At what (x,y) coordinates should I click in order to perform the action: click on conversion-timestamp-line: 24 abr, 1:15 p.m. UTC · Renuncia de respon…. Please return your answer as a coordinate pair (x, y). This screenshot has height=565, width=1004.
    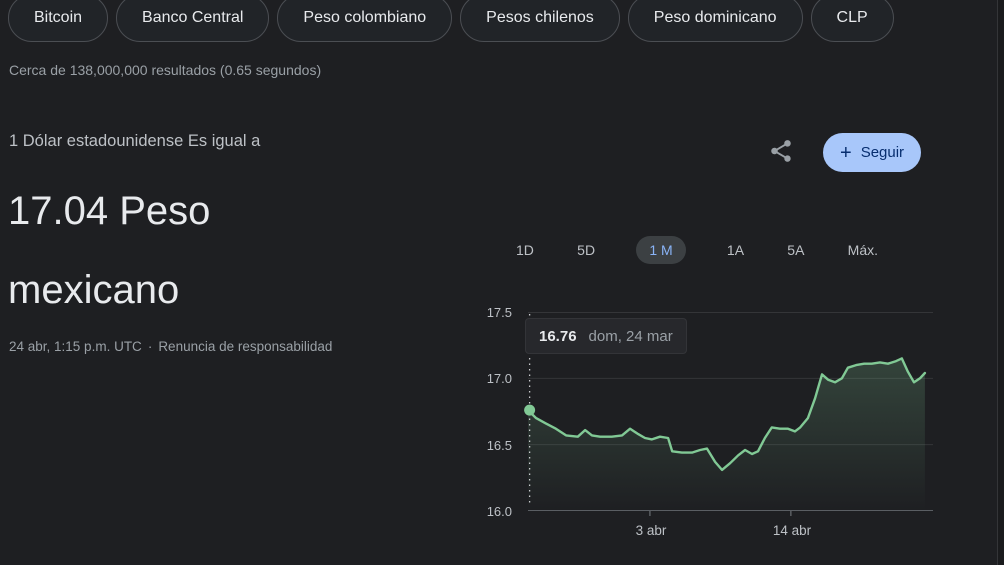
    Looking at the image, I should click on (170, 346).